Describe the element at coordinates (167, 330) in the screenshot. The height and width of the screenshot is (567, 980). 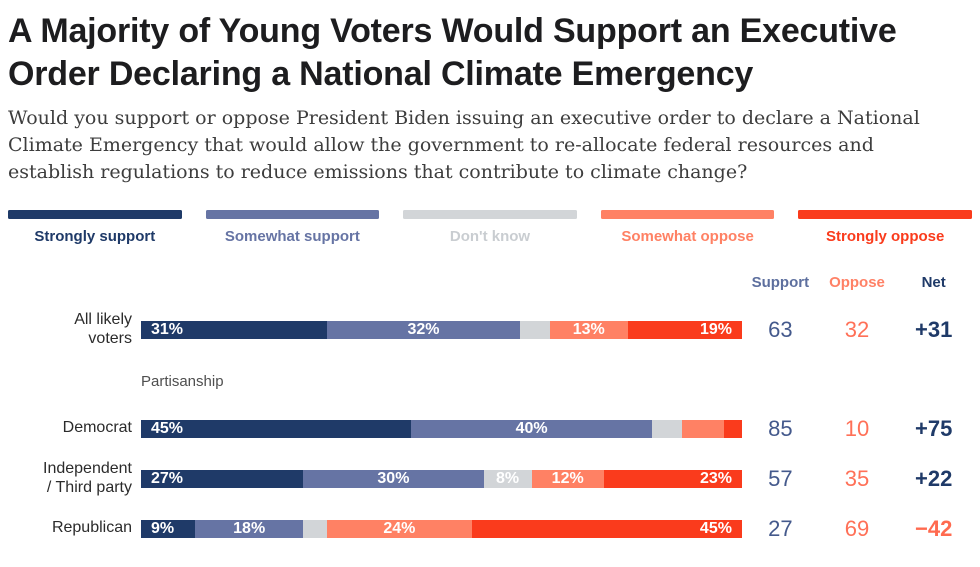
I see `segment-value: 31%` at that location.